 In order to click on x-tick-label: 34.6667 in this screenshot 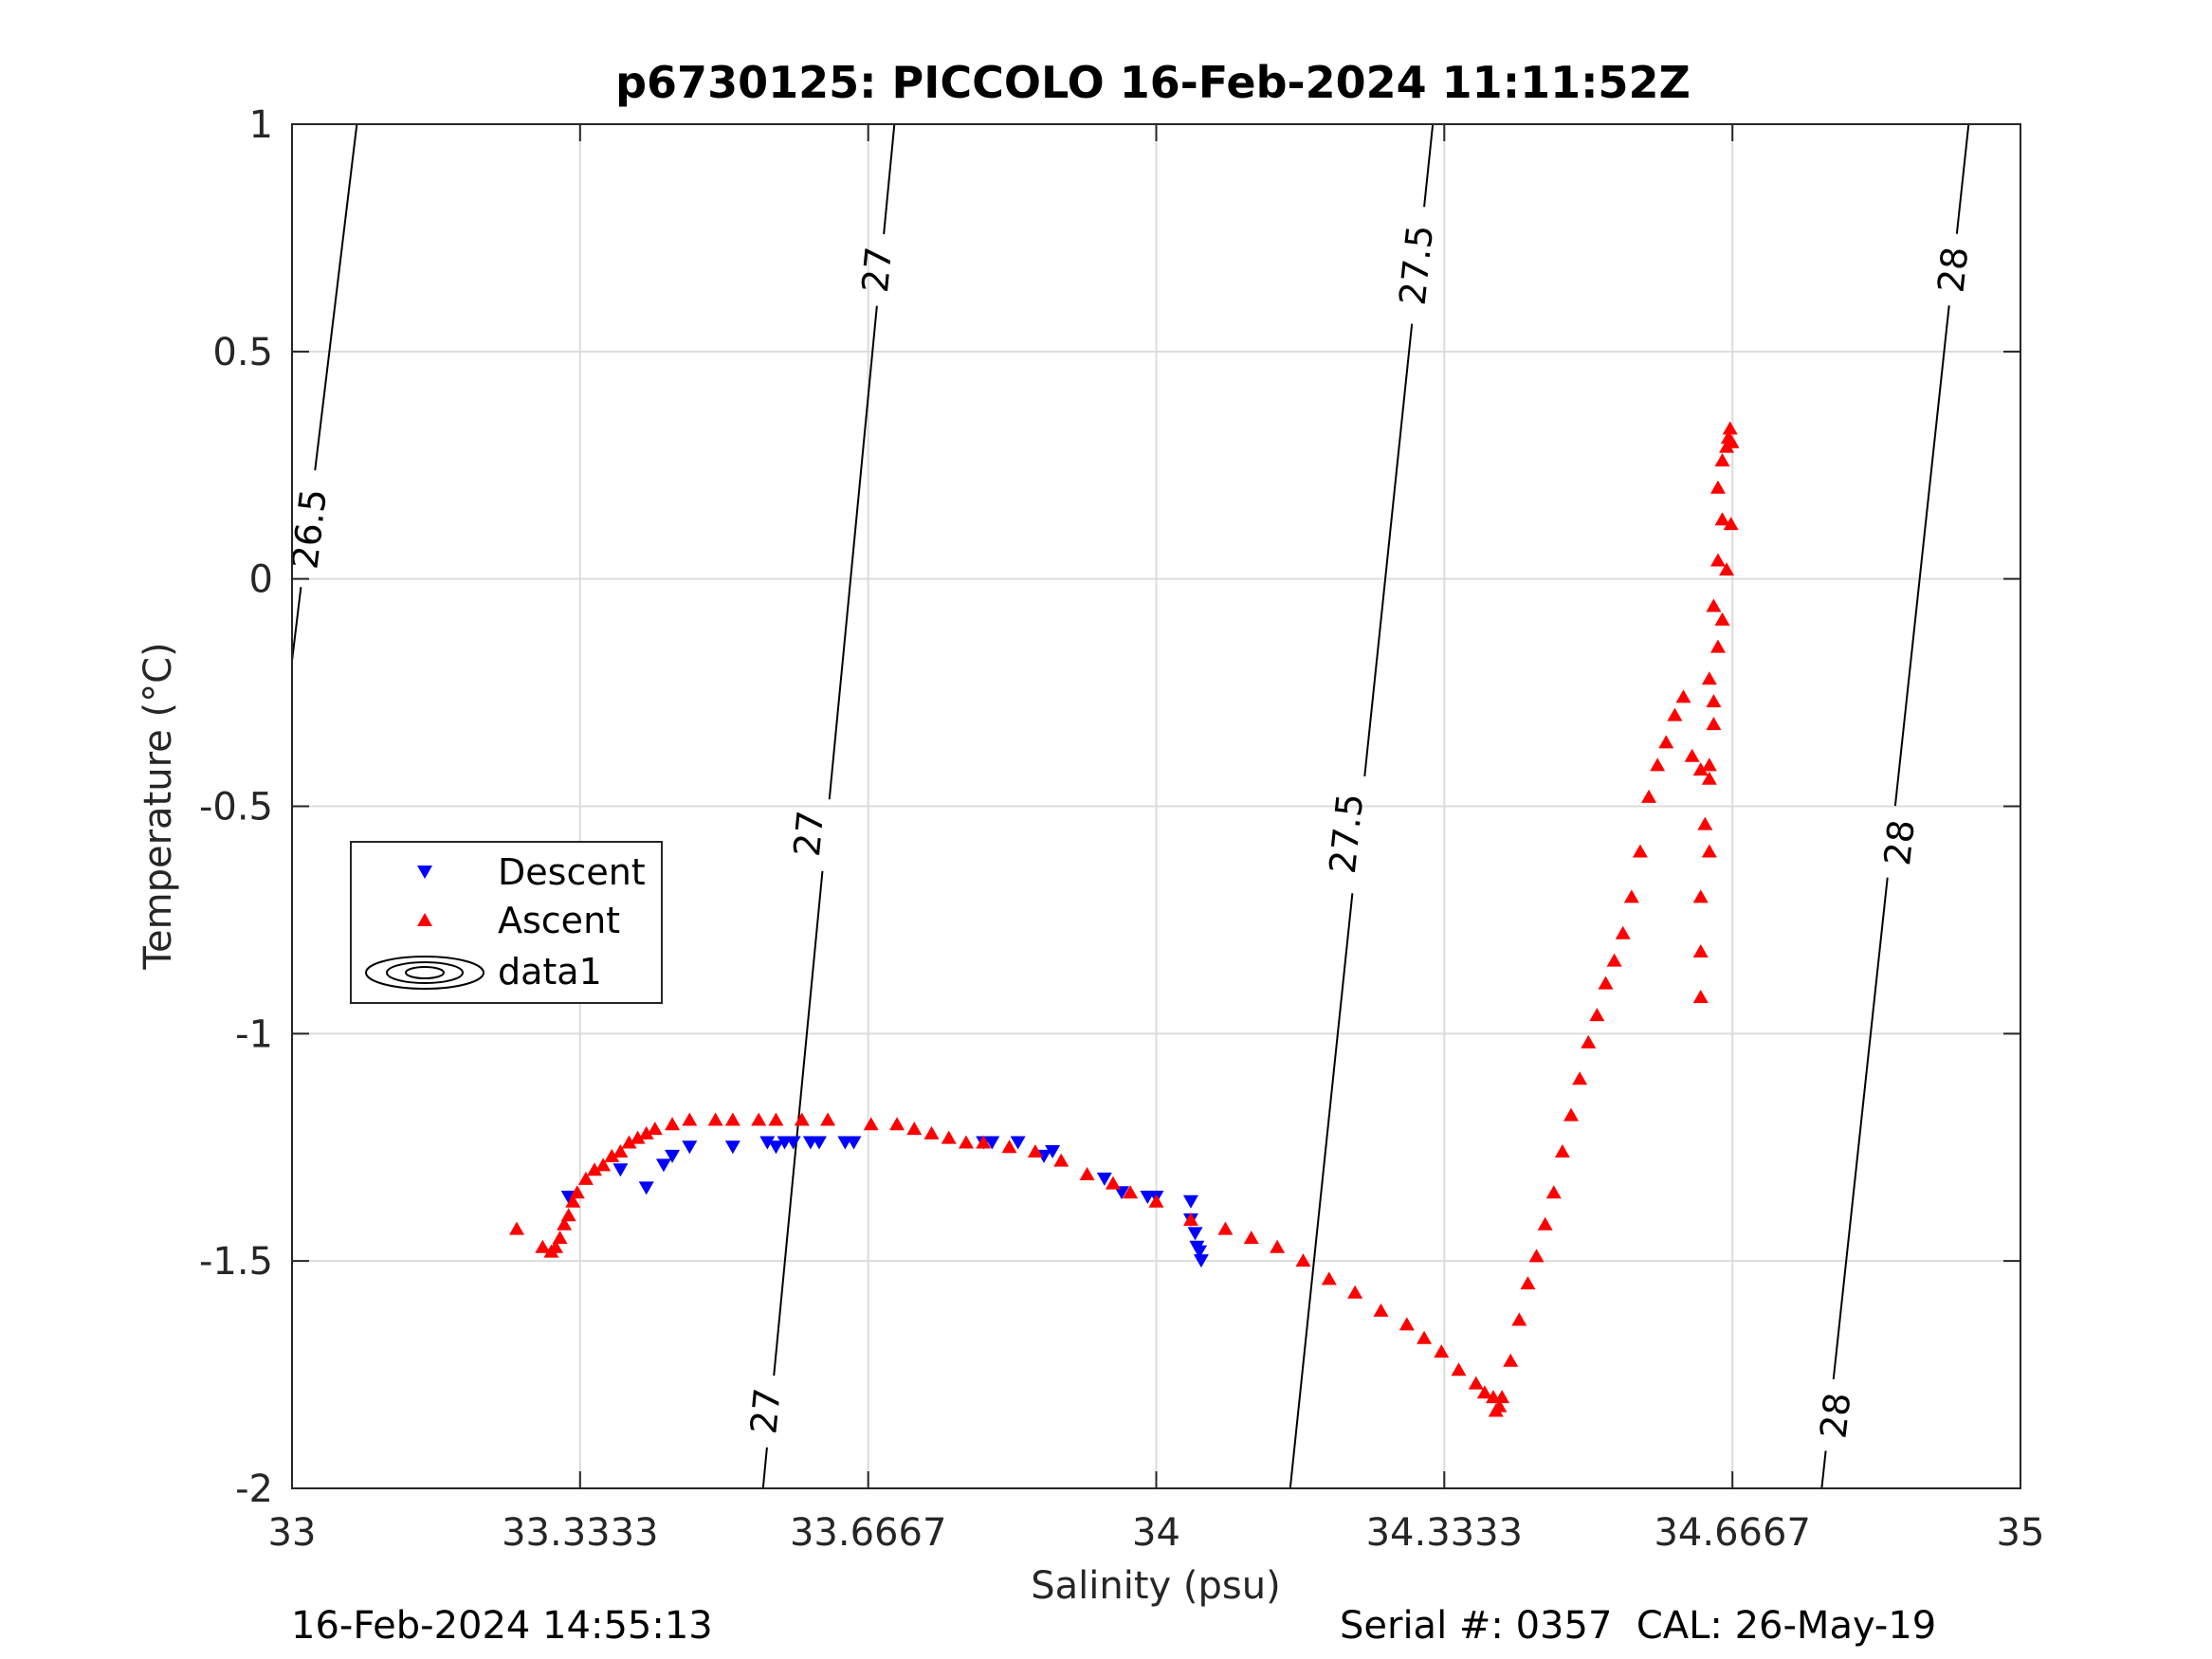, I will do `click(1732, 1533)`.